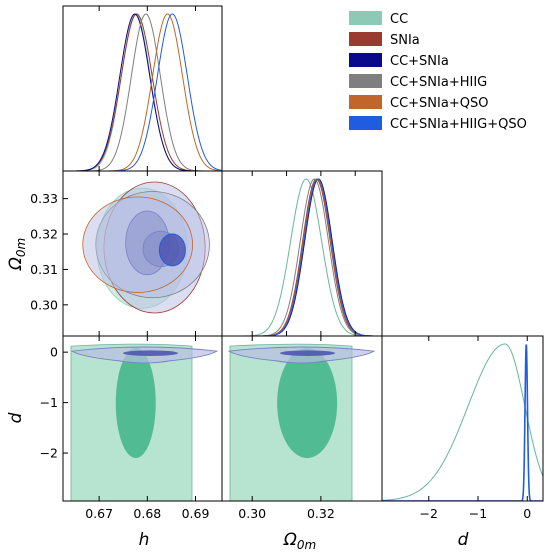 This screenshot has height=554, width=550. I want to click on marginal-h-curve, so click(142, 92).